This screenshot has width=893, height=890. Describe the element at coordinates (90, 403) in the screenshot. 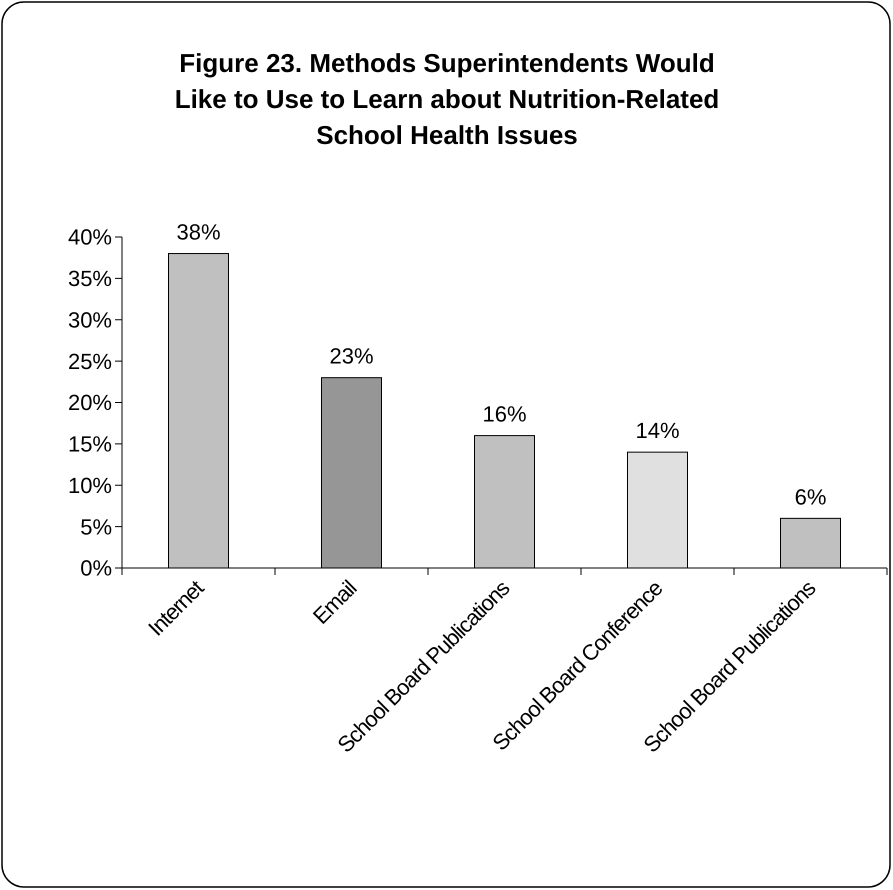

I see `y-tick-label: 20%` at that location.